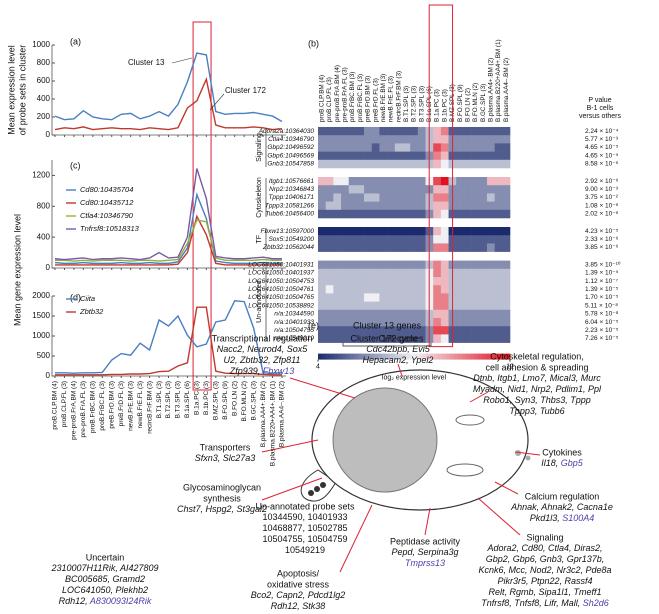 The image size is (659, 614). Describe the element at coordinates (518, 453) in the screenshot. I see `cytokine-dot` at that location.